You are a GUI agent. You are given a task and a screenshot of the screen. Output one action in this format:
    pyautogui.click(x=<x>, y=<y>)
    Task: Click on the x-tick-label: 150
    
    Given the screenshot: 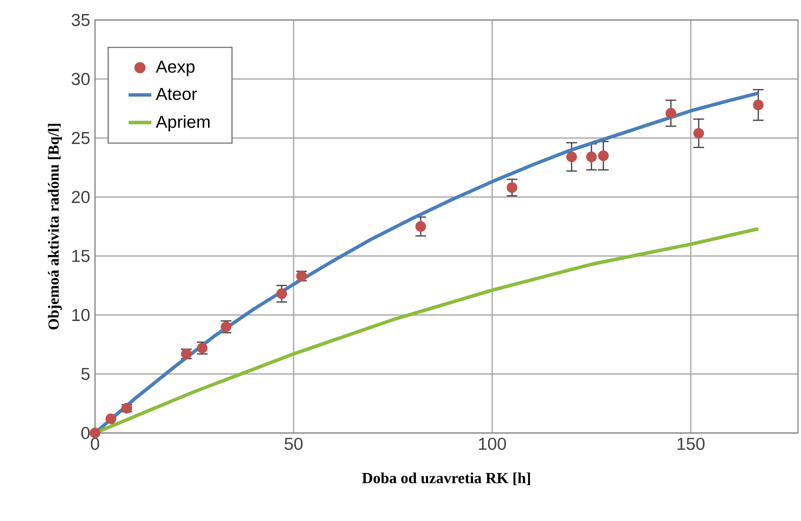 What is the action you would take?
    pyautogui.click(x=691, y=444)
    